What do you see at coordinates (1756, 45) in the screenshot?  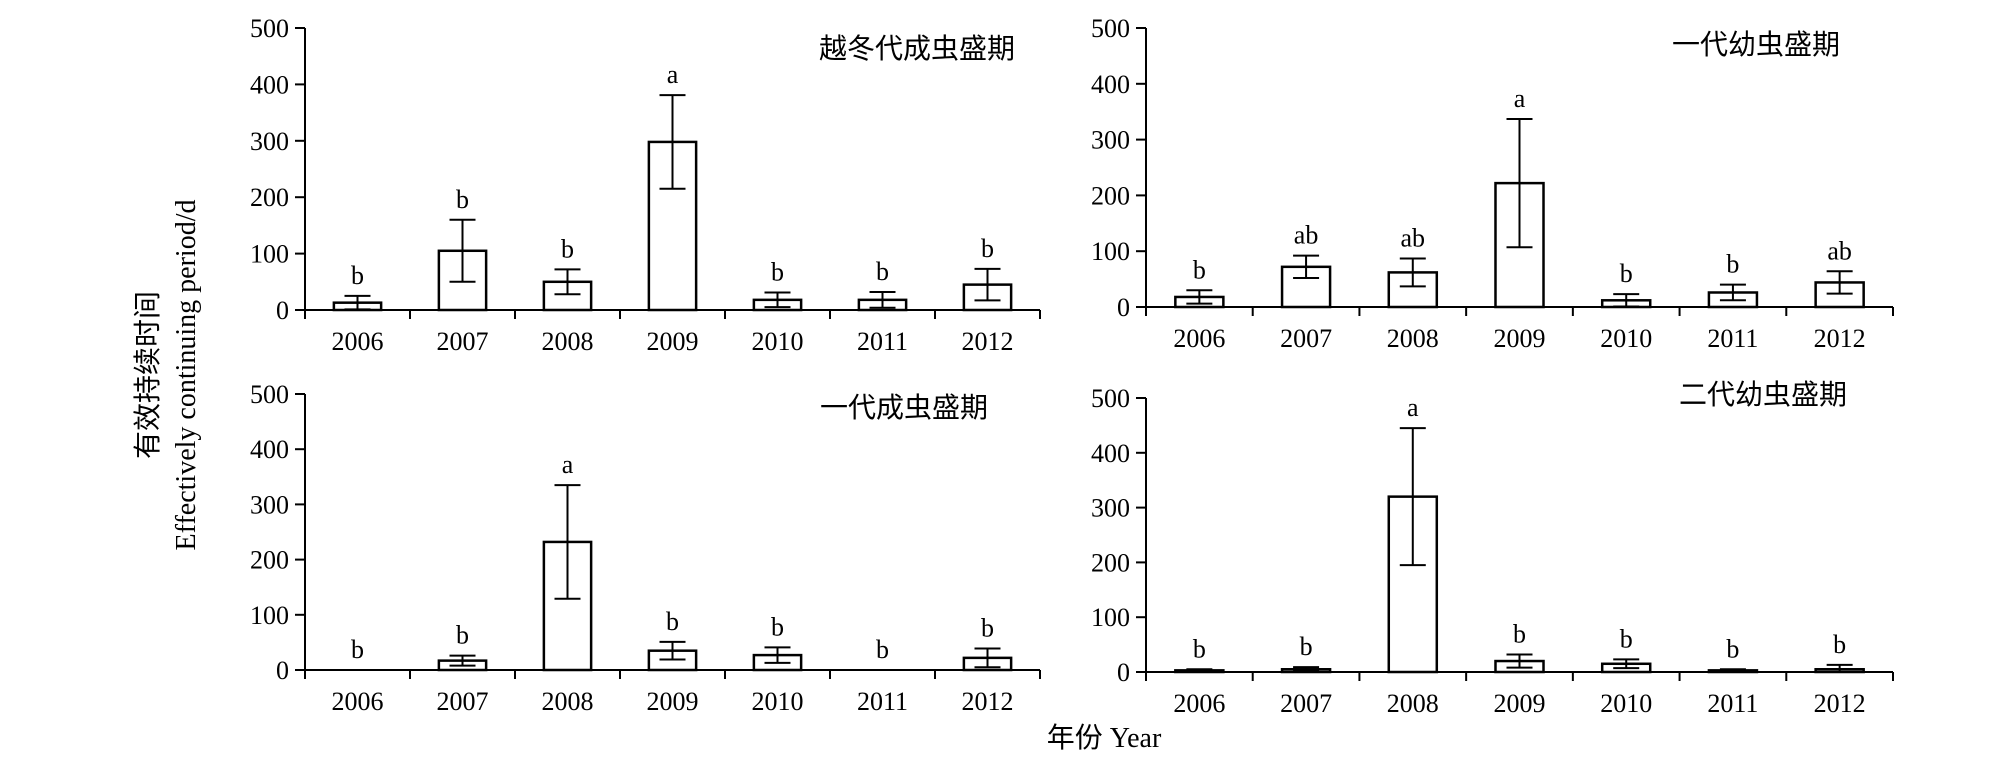 I see `panel-title: 一代幼虫盛期` at bounding box center [1756, 45].